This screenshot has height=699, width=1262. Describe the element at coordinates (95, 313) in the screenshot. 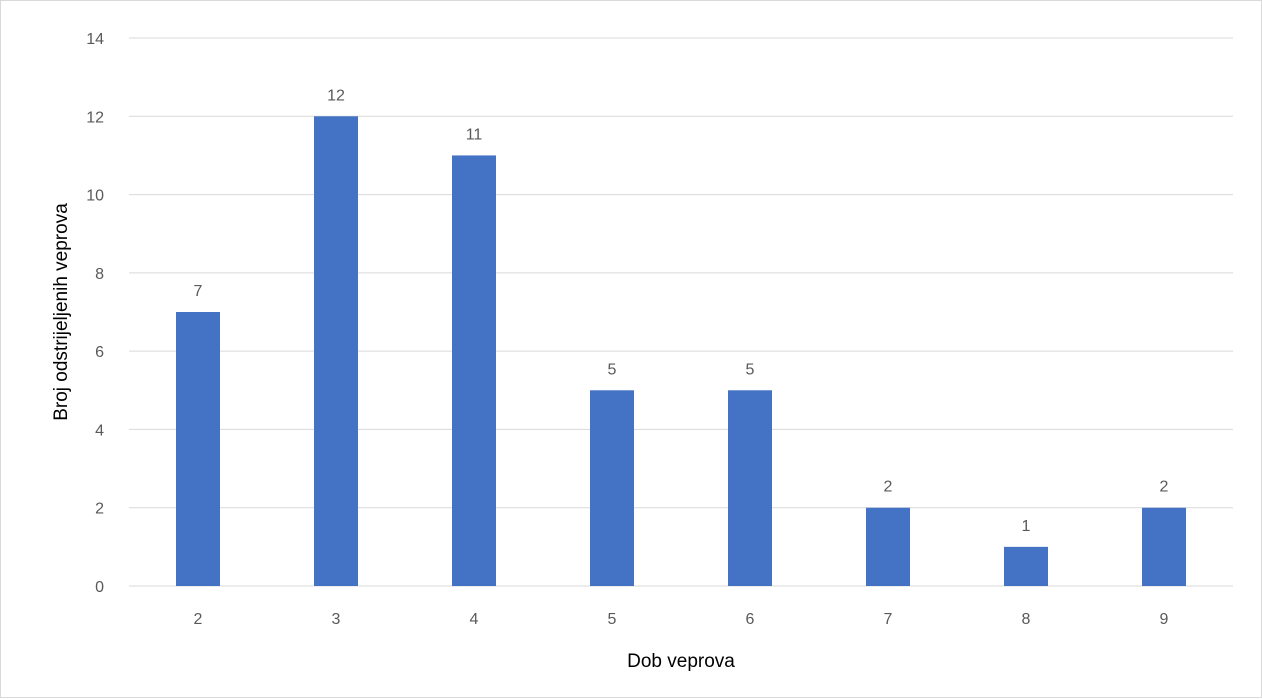

I see `y-tick-labels: 0 2 4 6 8 10 12 14` at that location.